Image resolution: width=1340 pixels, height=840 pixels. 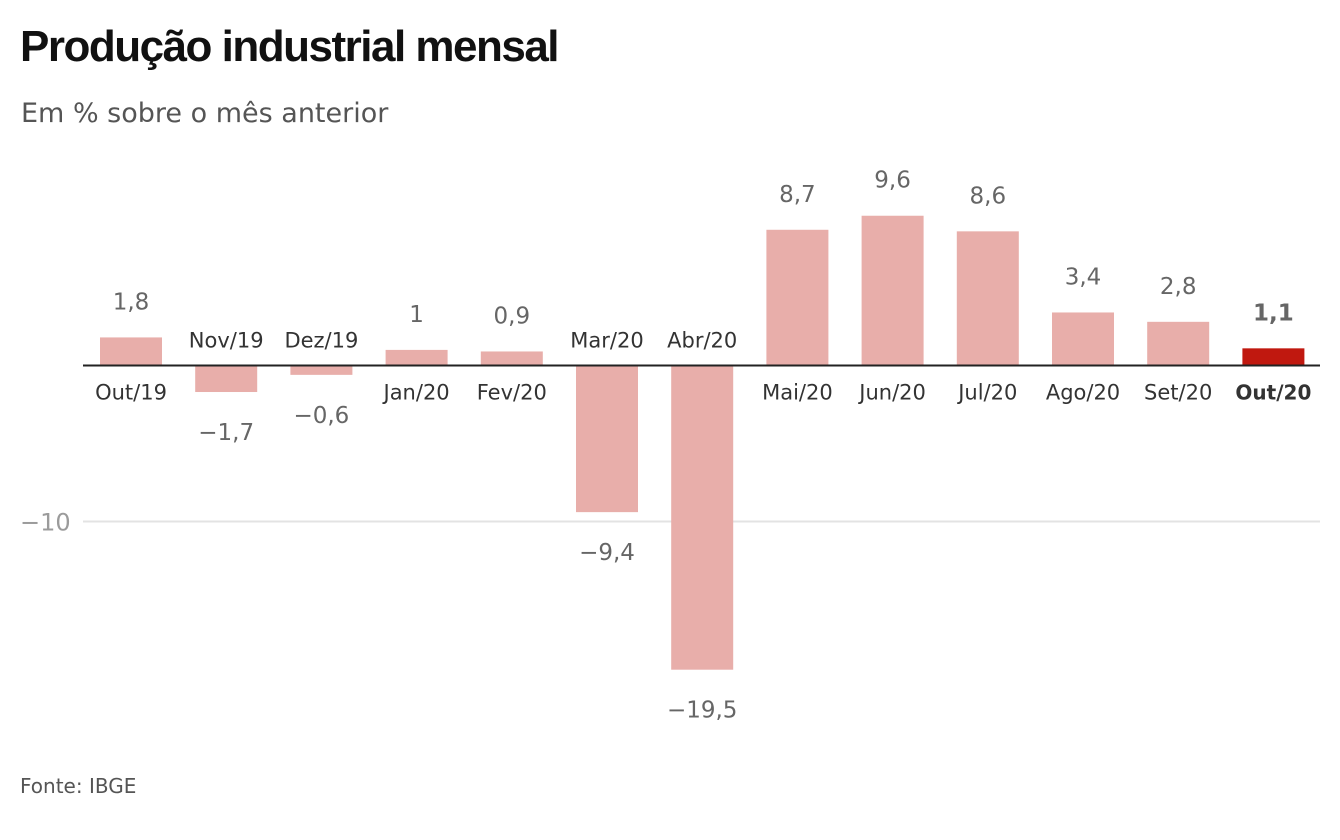 What do you see at coordinates (131, 302) in the screenshot?
I see `value-label: 1,8` at bounding box center [131, 302].